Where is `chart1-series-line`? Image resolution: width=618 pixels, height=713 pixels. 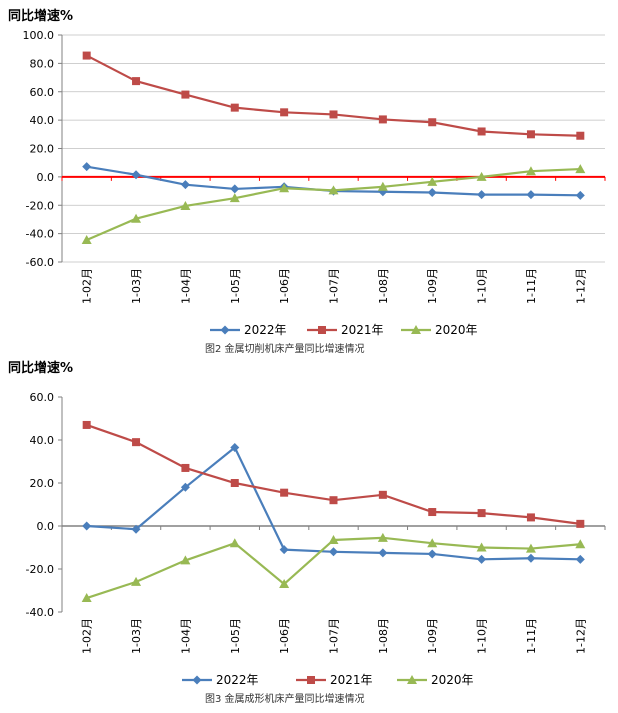
chart1-series-line is located at coordinates (333, 95).